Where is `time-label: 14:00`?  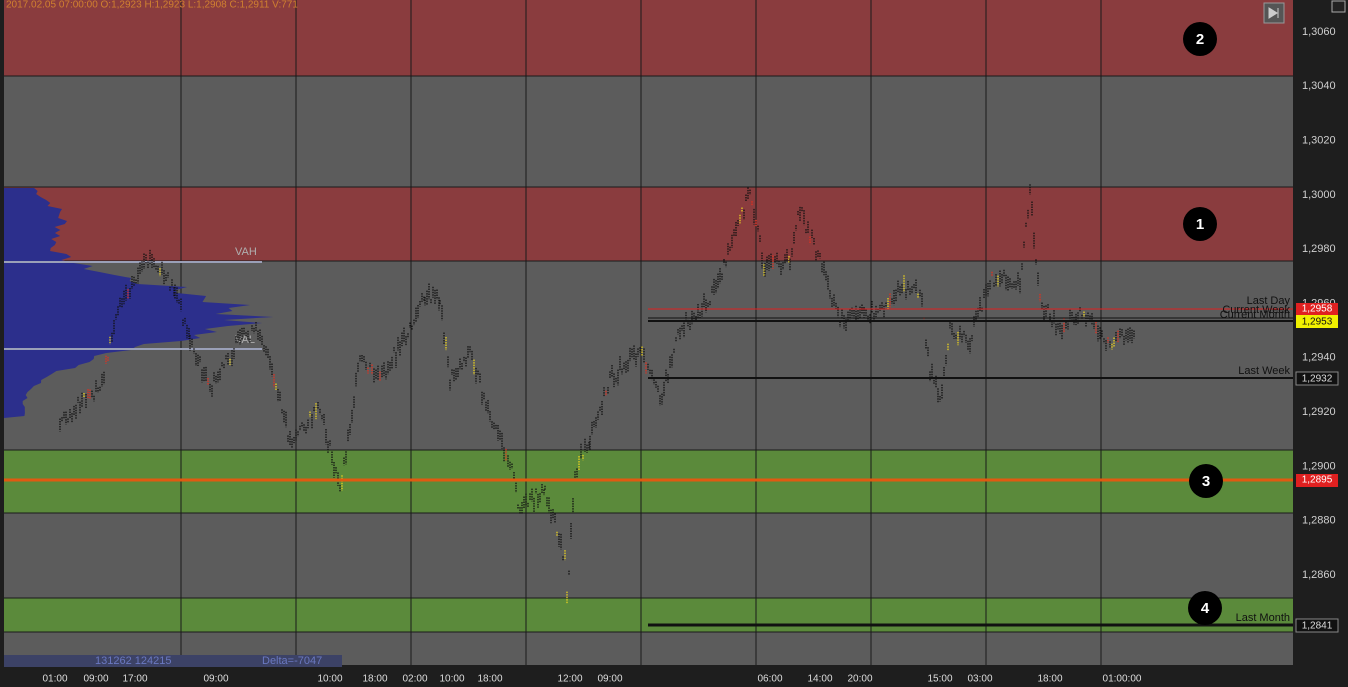
time-label: 14:00 is located at coordinates (819, 679).